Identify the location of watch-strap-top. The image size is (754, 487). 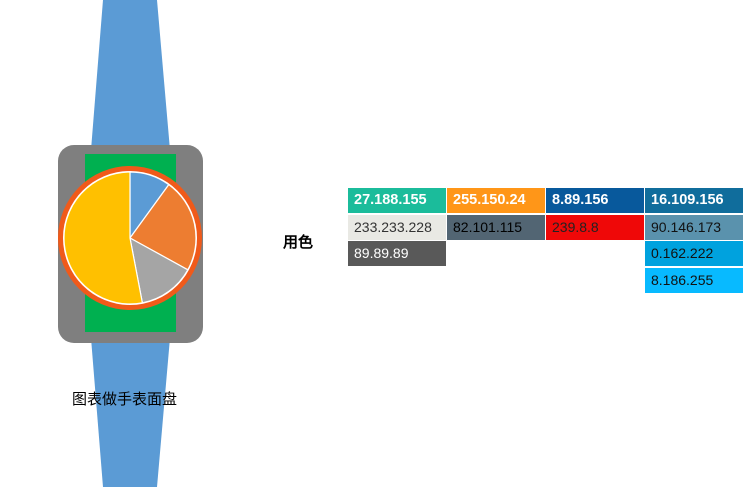
(130, 75).